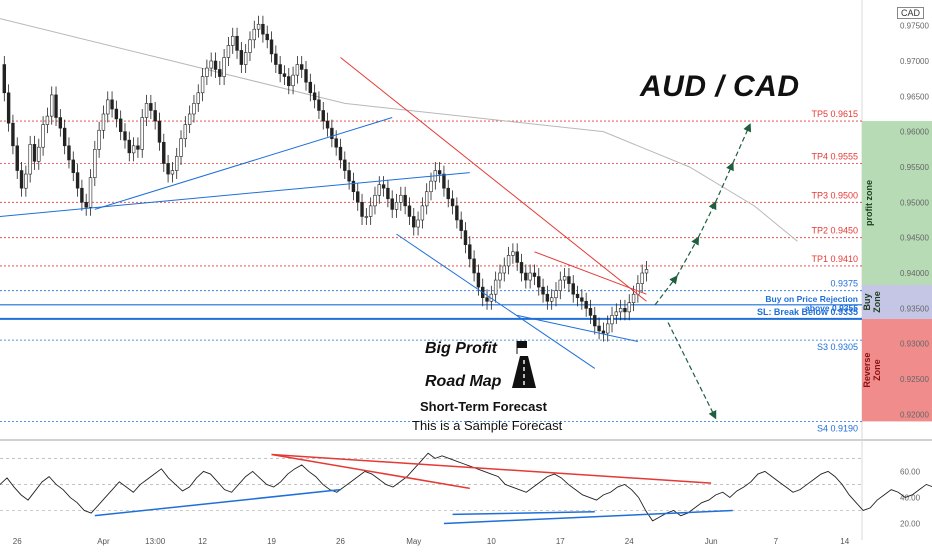 The image size is (932, 555). What do you see at coordinates (720, 86) in the screenshot?
I see `pair-title: AUD / CAD` at bounding box center [720, 86].